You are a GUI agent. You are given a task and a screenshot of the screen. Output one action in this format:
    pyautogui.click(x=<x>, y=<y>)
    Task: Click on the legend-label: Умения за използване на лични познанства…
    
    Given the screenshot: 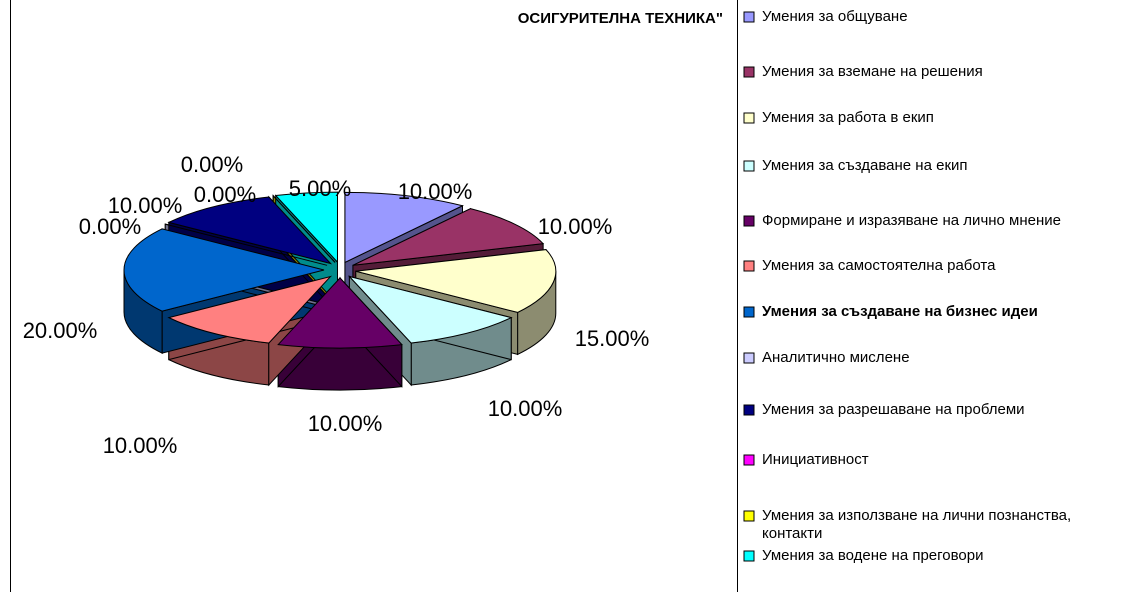 What is the action you would take?
    pyautogui.click(x=916, y=524)
    